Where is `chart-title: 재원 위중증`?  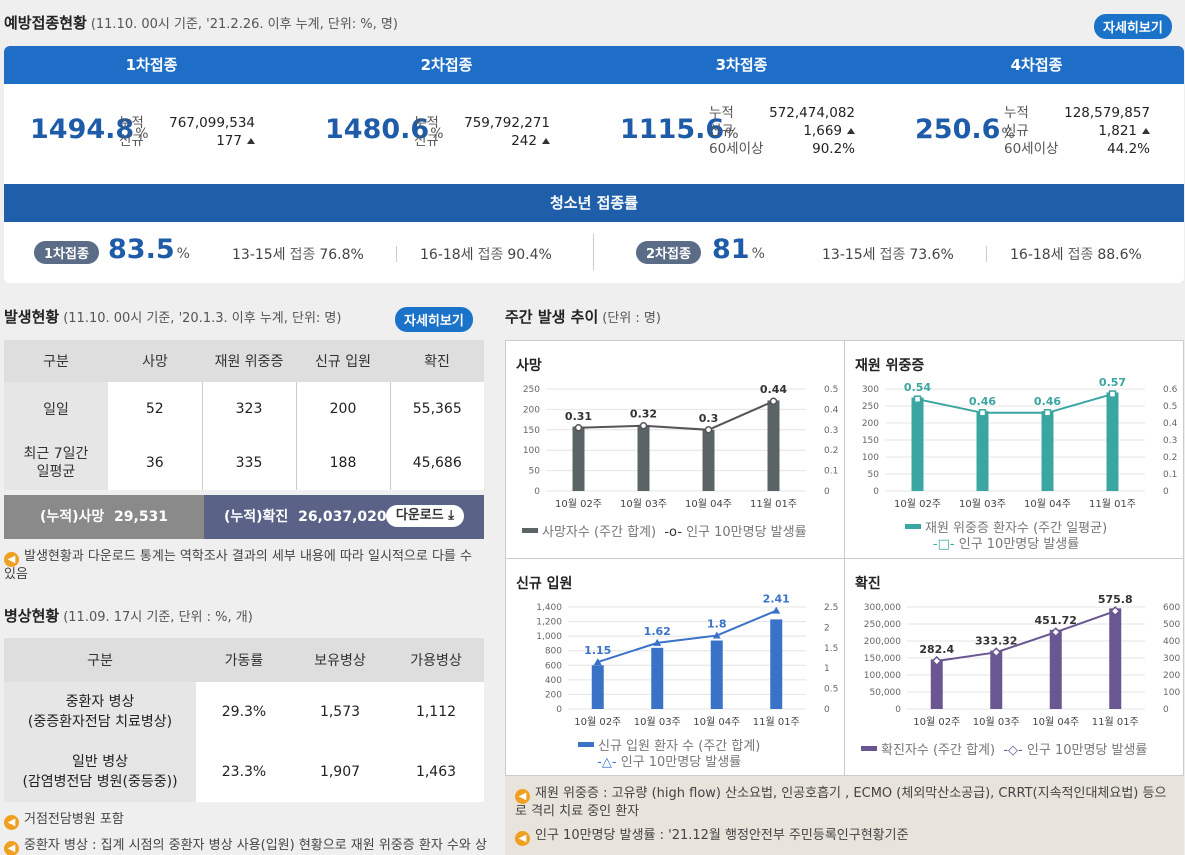 chart-title: 재원 위중증 is located at coordinates (890, 366).